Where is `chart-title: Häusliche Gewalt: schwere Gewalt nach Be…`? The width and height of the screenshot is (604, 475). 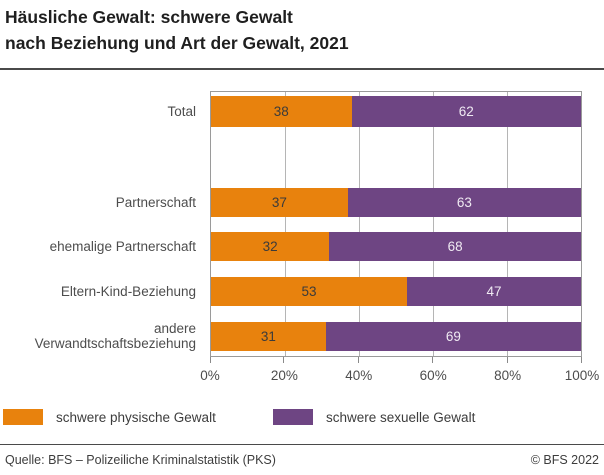
chart-title: Häusliche Gewalt: schwere Gewalt nach Be… is located at coordinates (177, 30).